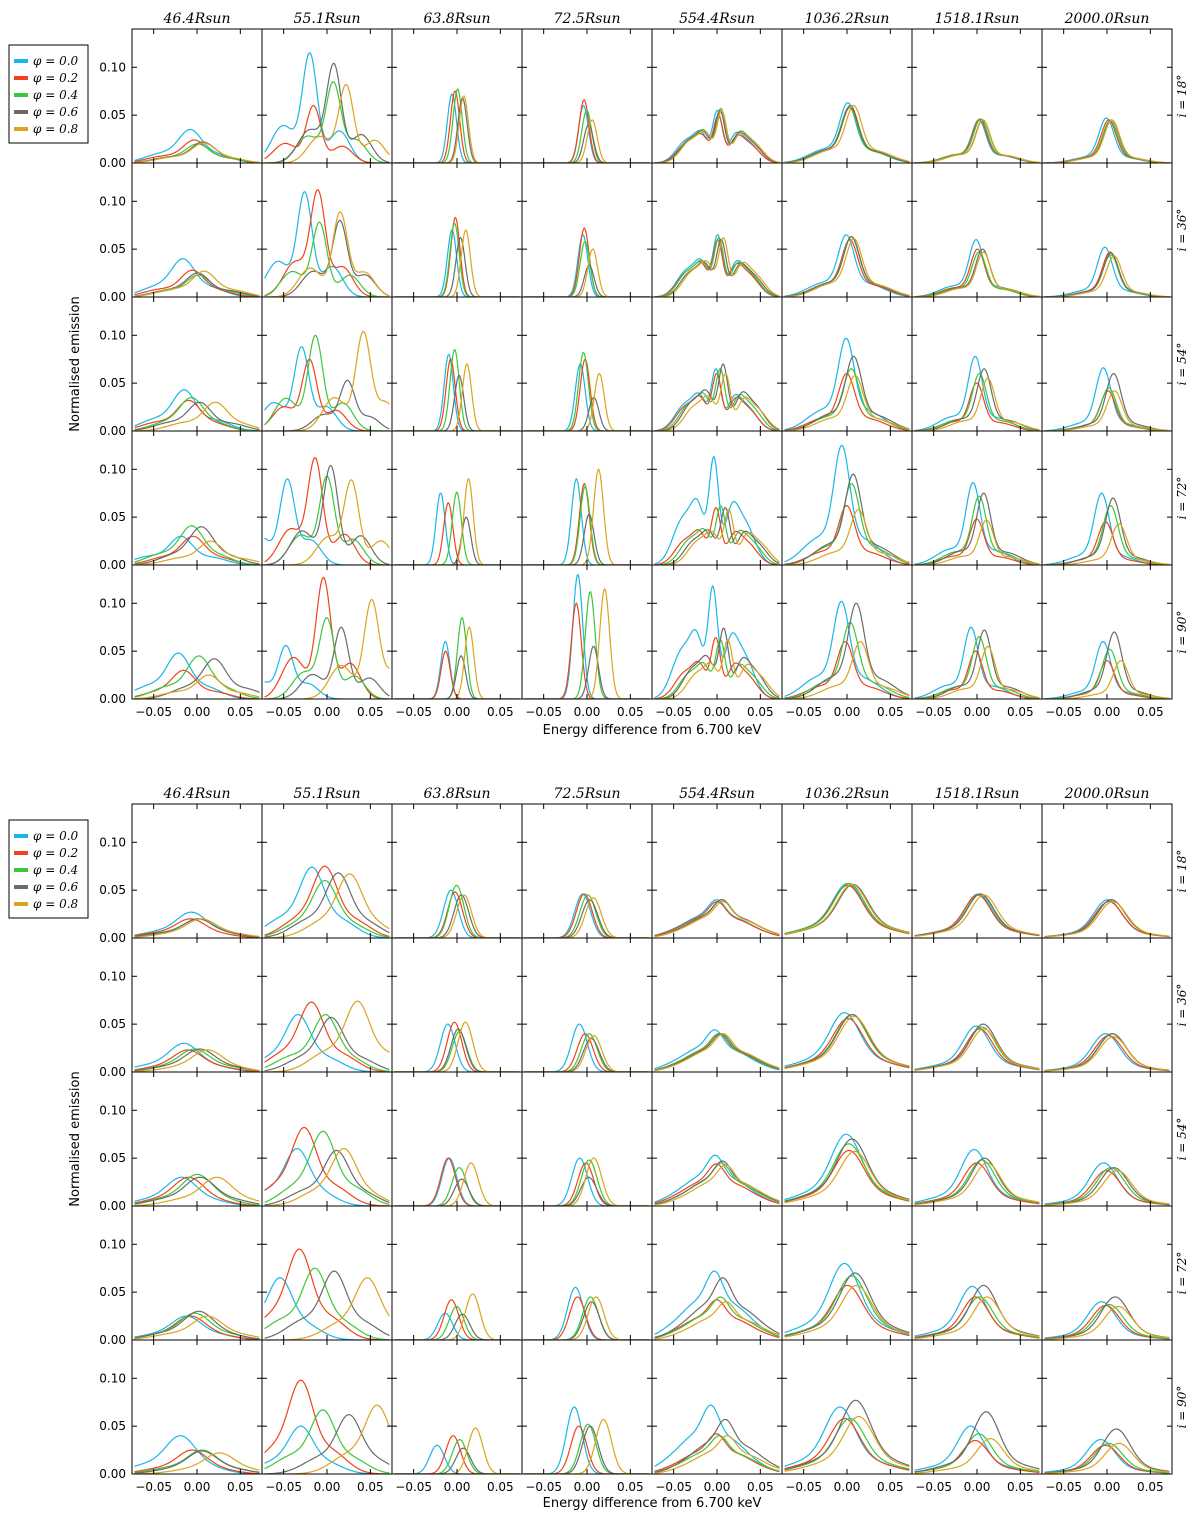 The height and width of the screenshot is (1525, 1200). What do you see at coordinates (717, 794) in the screenshot?
I see `column-title: 554.4Rsun` at bounding box center [717, 794].